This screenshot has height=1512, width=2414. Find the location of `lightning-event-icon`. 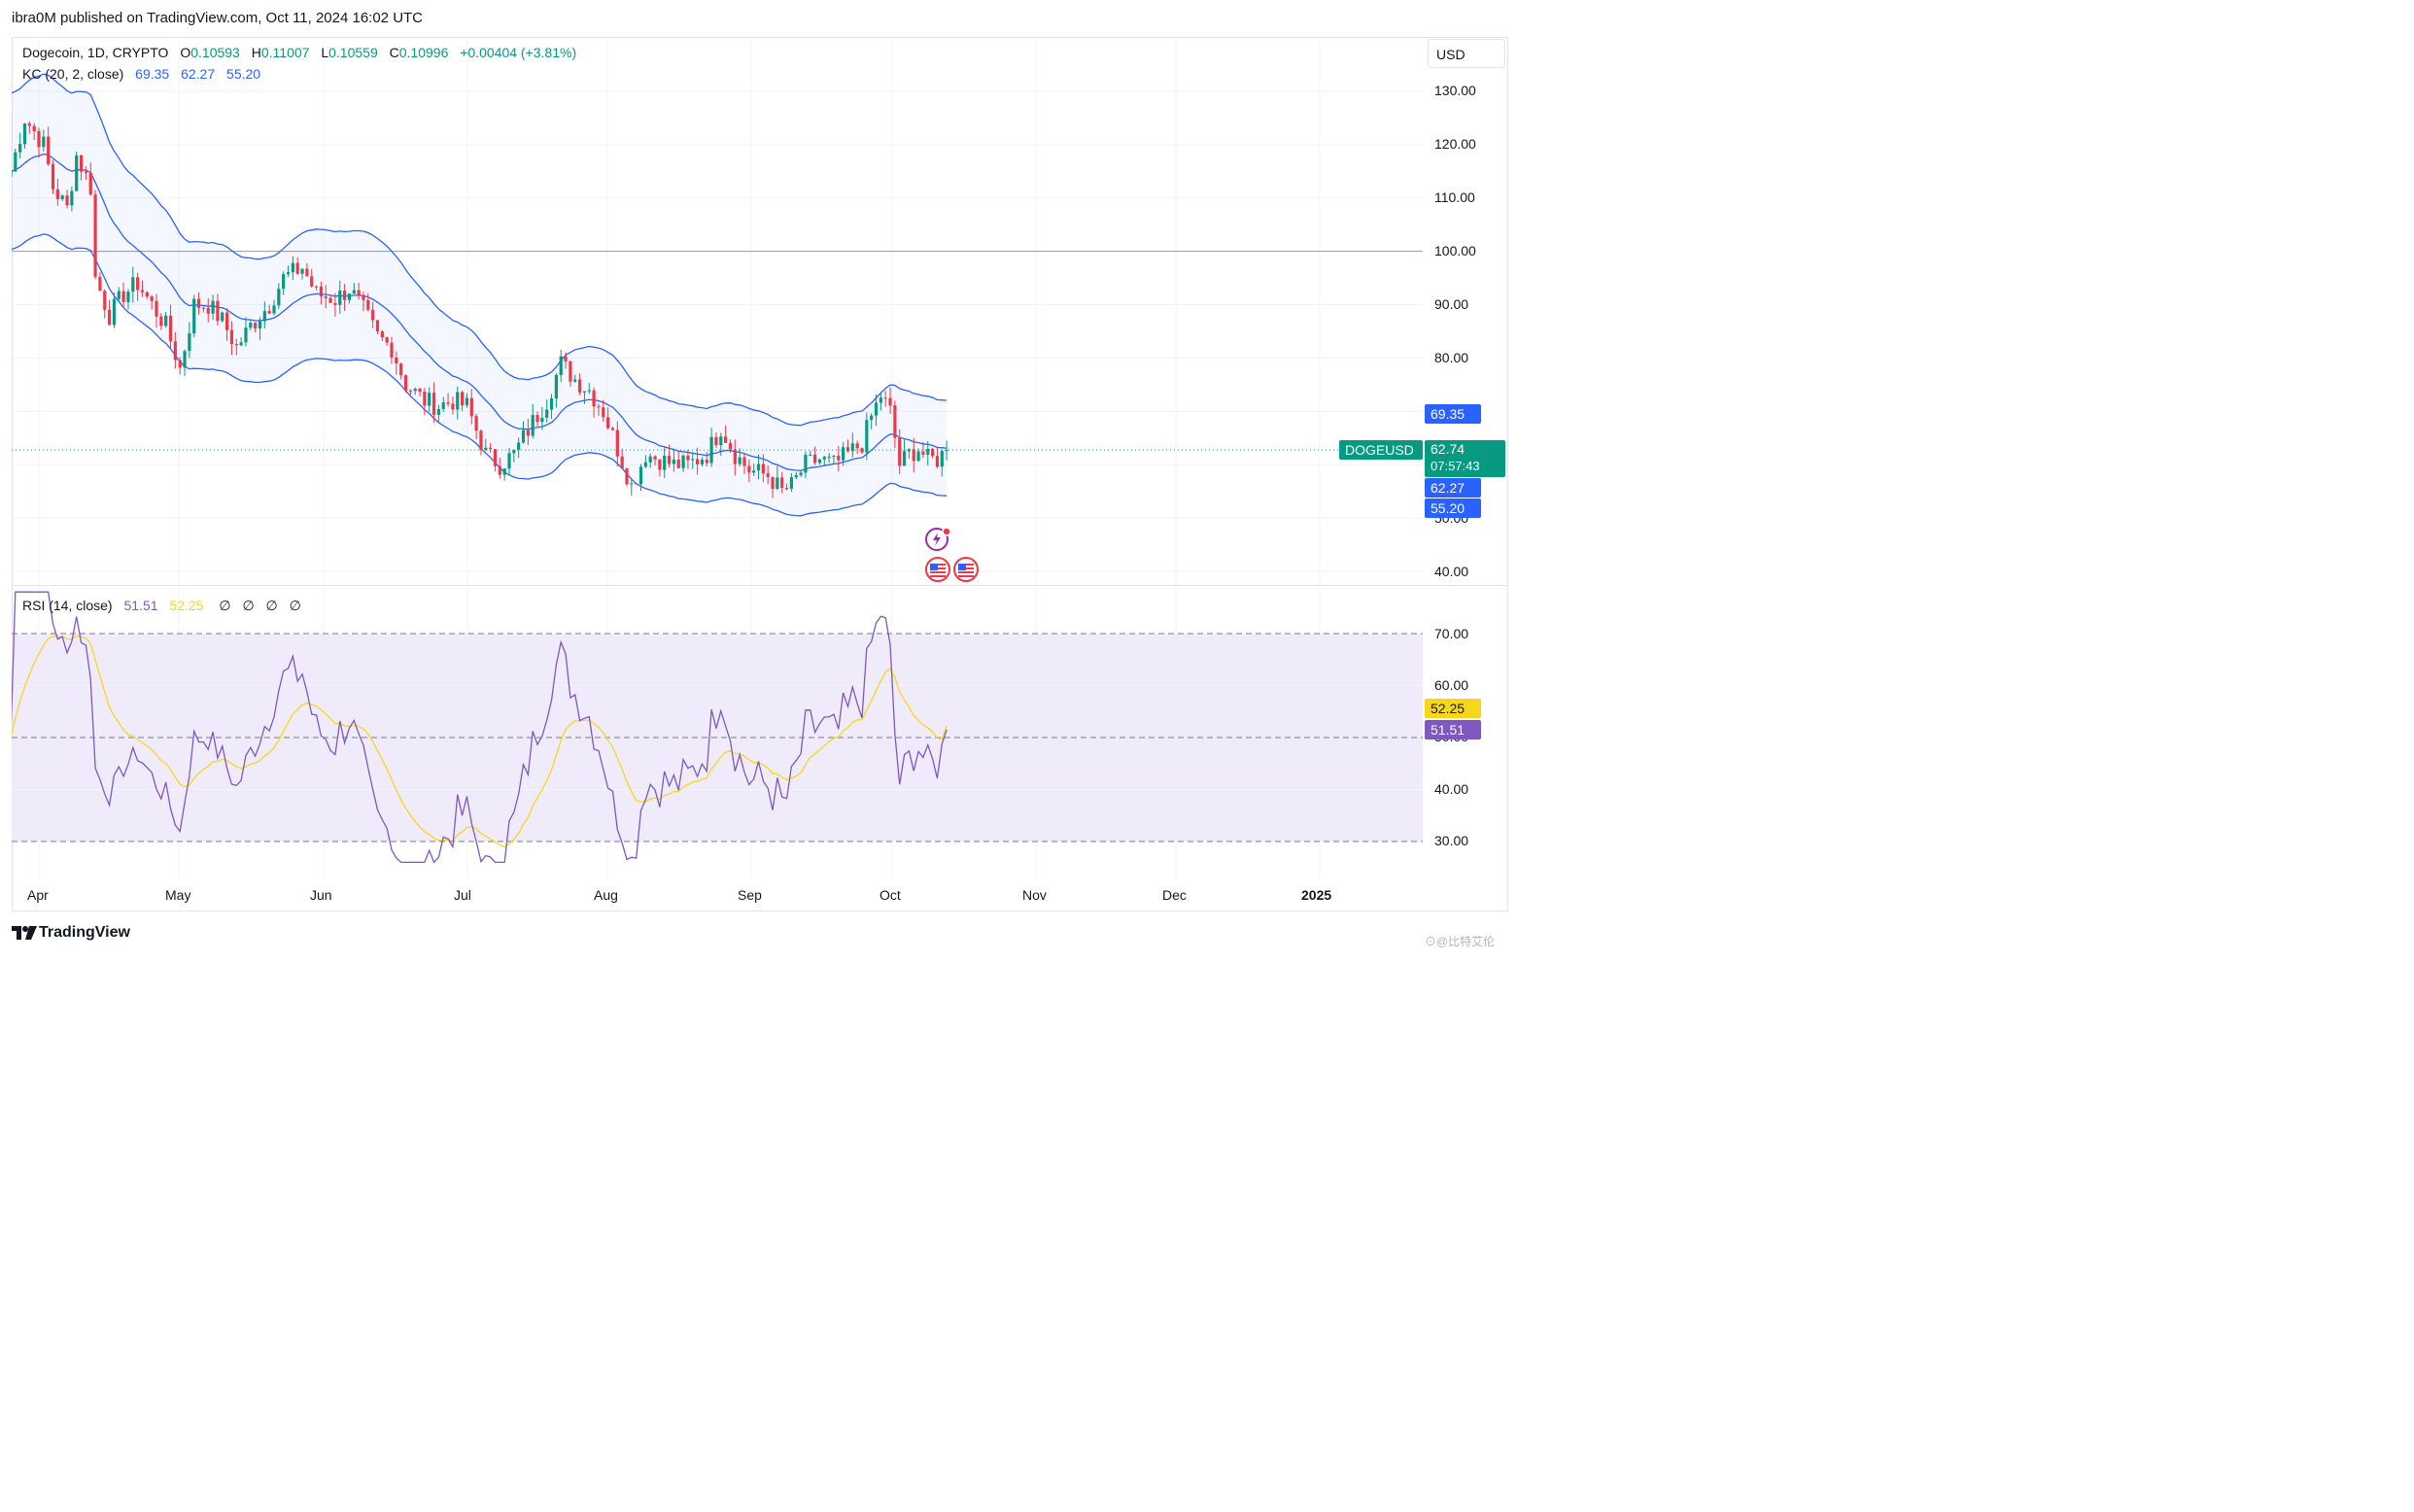

lightning-event-icon is located at coordinates (937, 539).